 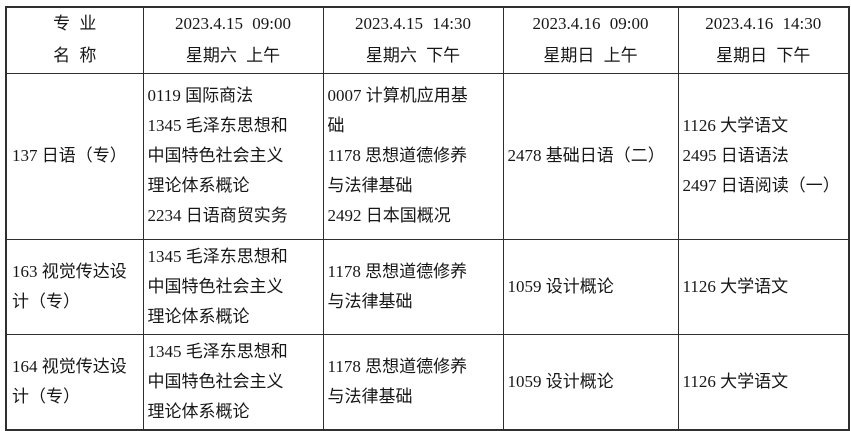 I want to click on major-cell: 164 视觉传达设计（专）, so click(x=74, y=381).